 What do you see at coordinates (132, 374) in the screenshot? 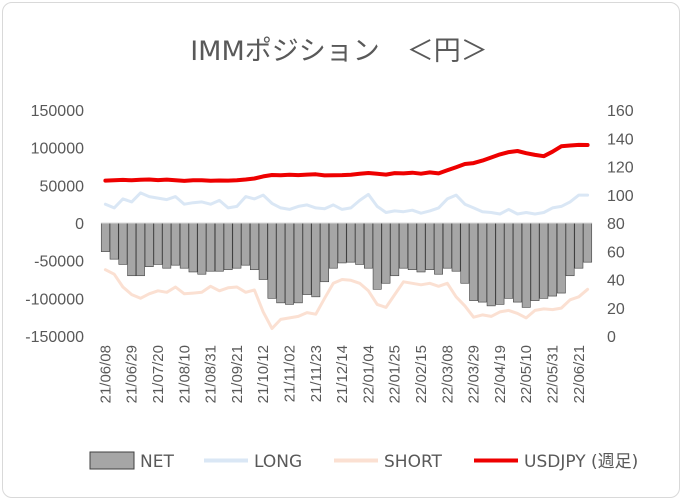
I see `x-tick-label: 21/06/29` at bounding box center [132, 374].